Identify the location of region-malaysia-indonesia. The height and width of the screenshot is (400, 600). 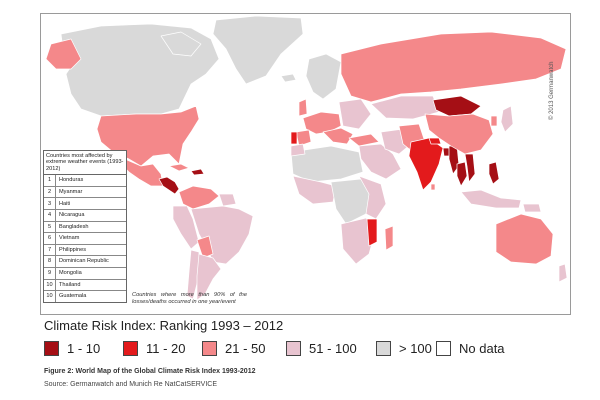
(491, 199).